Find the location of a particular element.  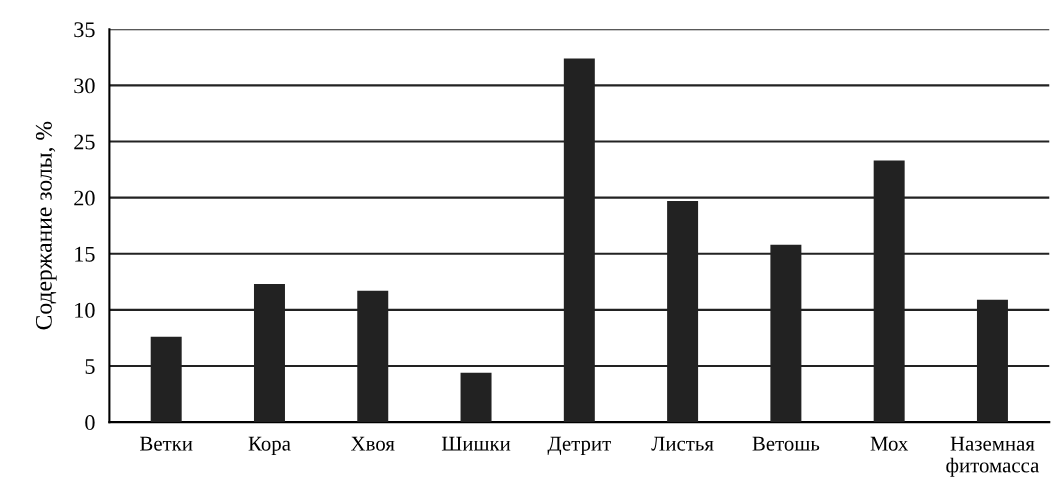

y-tick-label: 0 is located at coordinates (90, 423).